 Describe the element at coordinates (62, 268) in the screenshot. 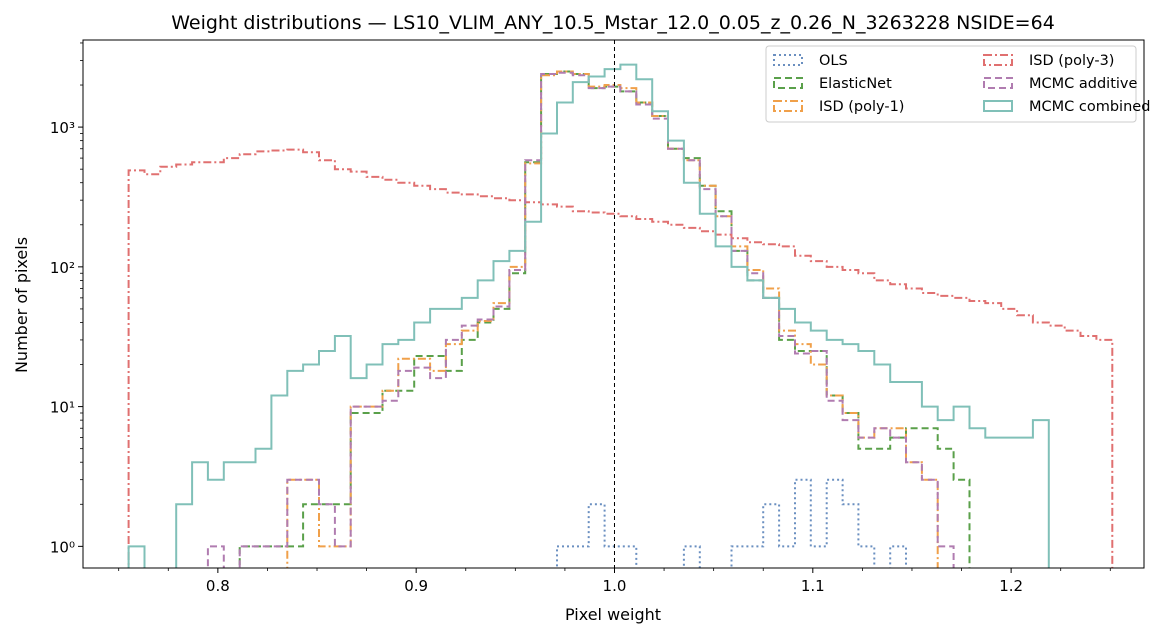

I see `y-tick-label: 10²` at that location.